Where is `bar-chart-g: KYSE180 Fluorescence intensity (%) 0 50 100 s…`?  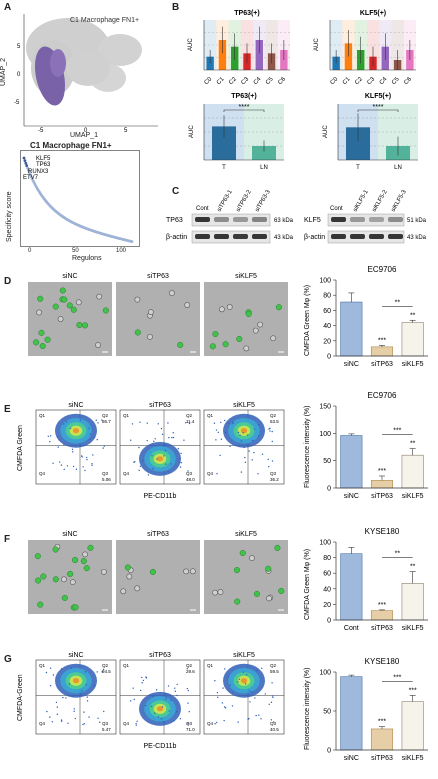 bar-chart-g: KYSE180 Fluorescence intensity (%) 0 50 100 s… is located at coordinates (367, 710).